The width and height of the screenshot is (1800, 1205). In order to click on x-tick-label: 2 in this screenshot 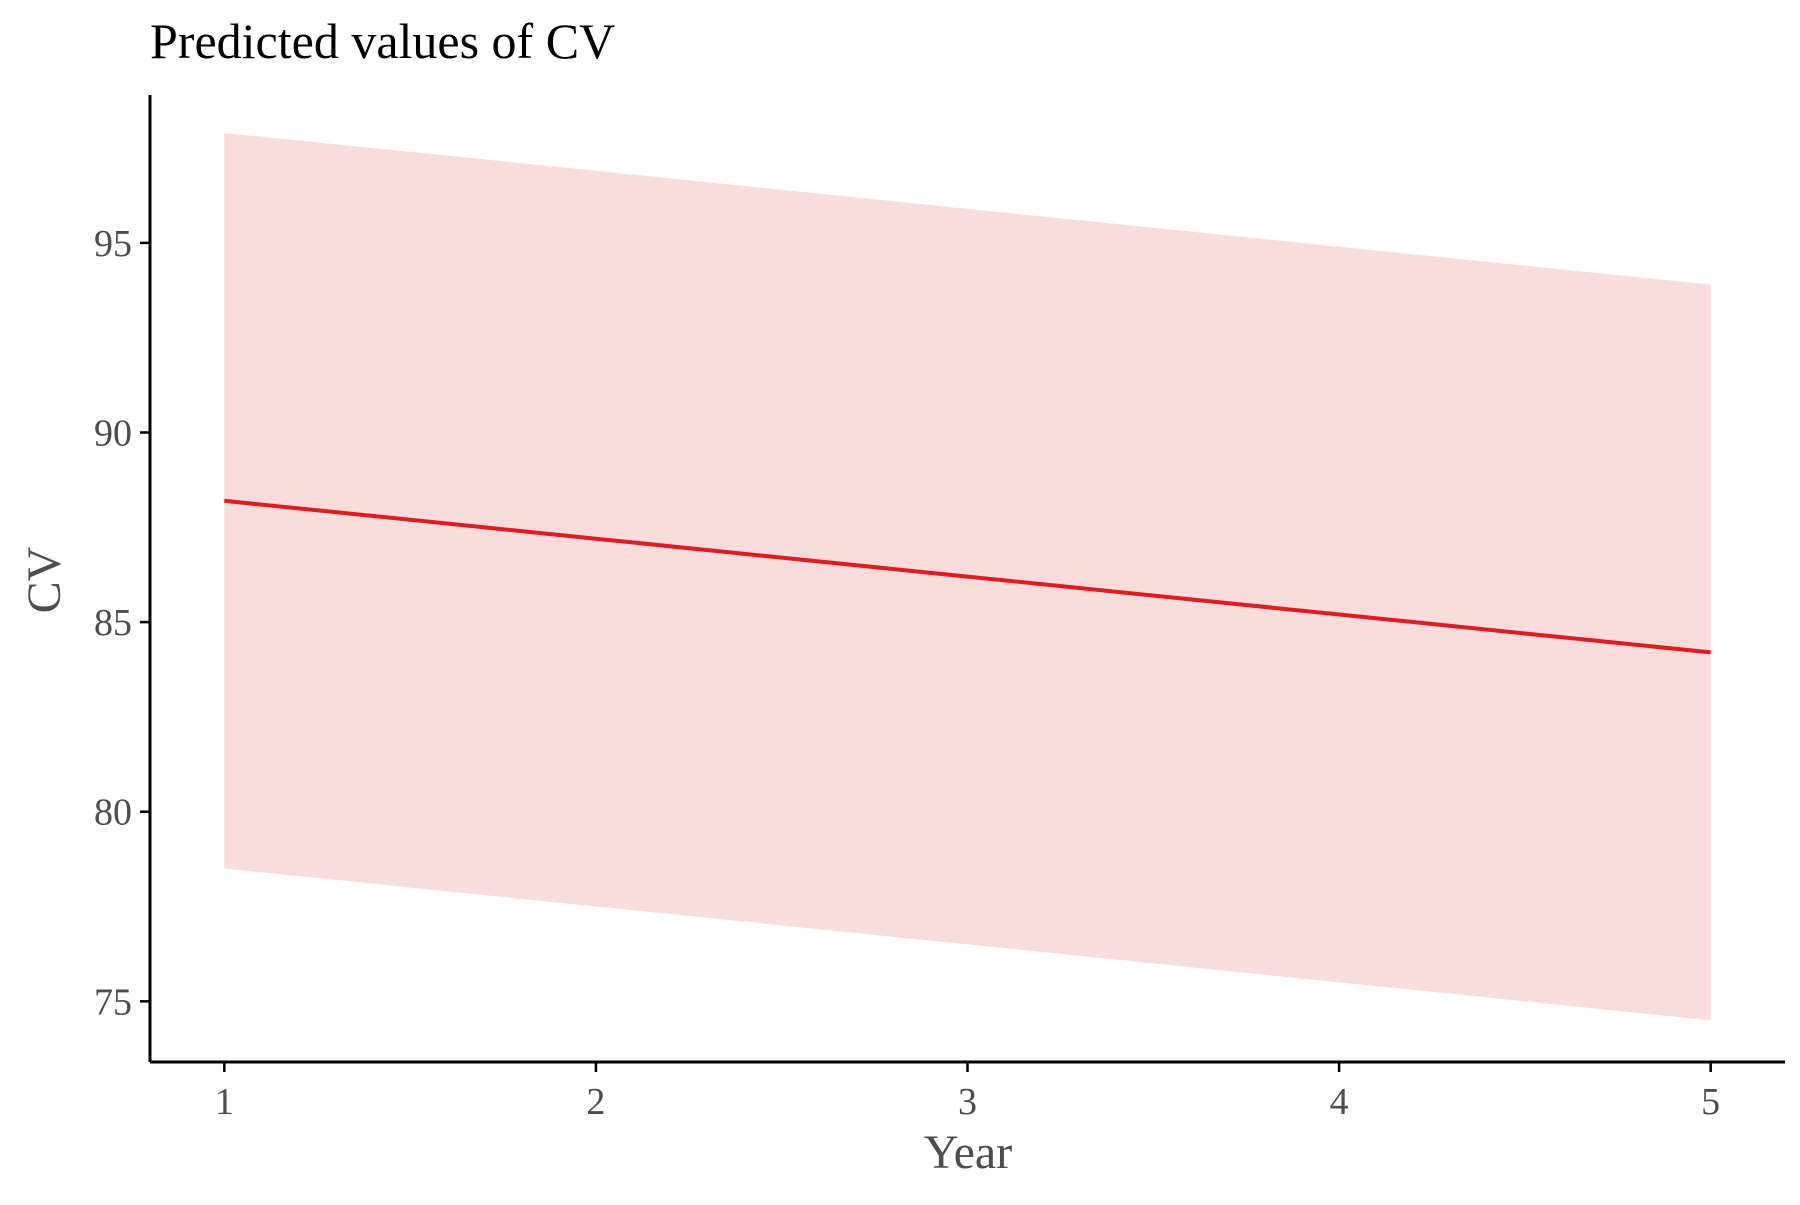, I will do `click(595, 1102)`.